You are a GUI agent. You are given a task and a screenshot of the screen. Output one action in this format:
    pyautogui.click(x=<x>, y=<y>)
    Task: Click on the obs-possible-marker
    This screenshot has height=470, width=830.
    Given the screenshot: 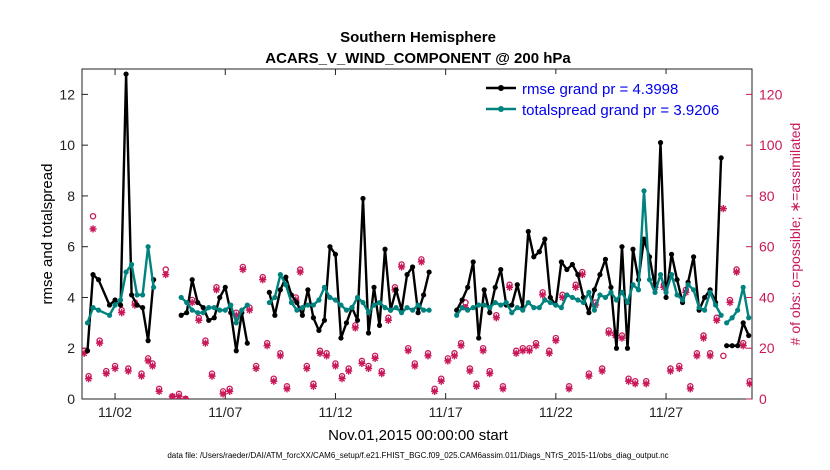 What is the action you would take?
    pyautogui.click(x=756, y=279)
    